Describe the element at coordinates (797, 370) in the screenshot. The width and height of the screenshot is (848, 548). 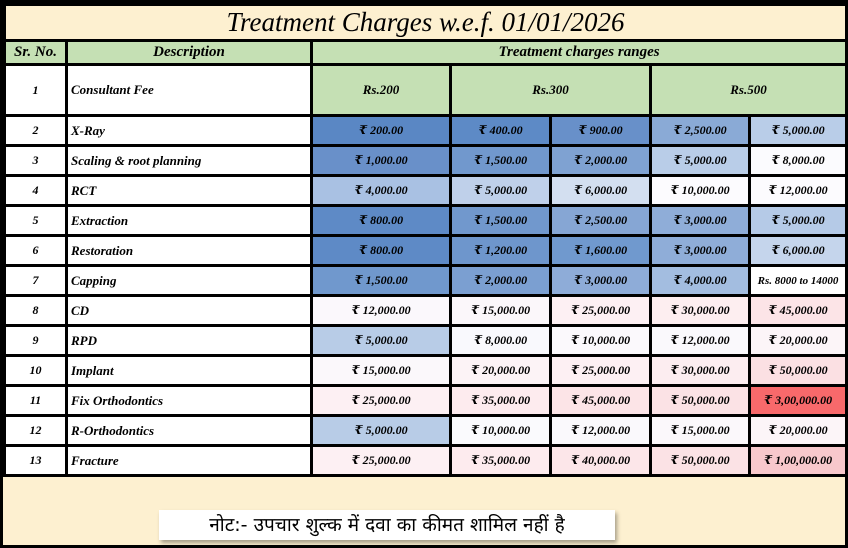
I see `charge-cell: ₹ 50,000.00` at that location.